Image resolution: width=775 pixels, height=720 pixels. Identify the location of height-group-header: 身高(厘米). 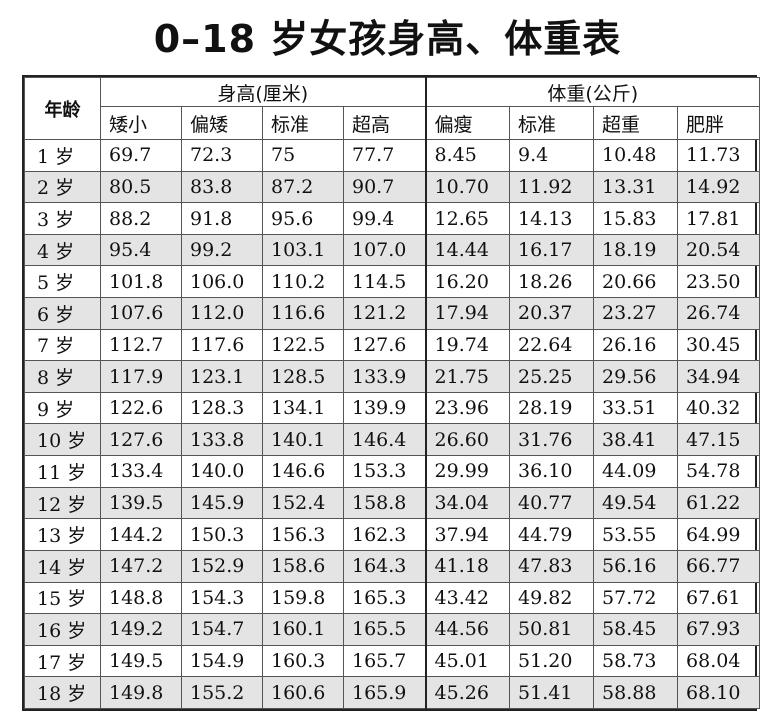
(263, 92).